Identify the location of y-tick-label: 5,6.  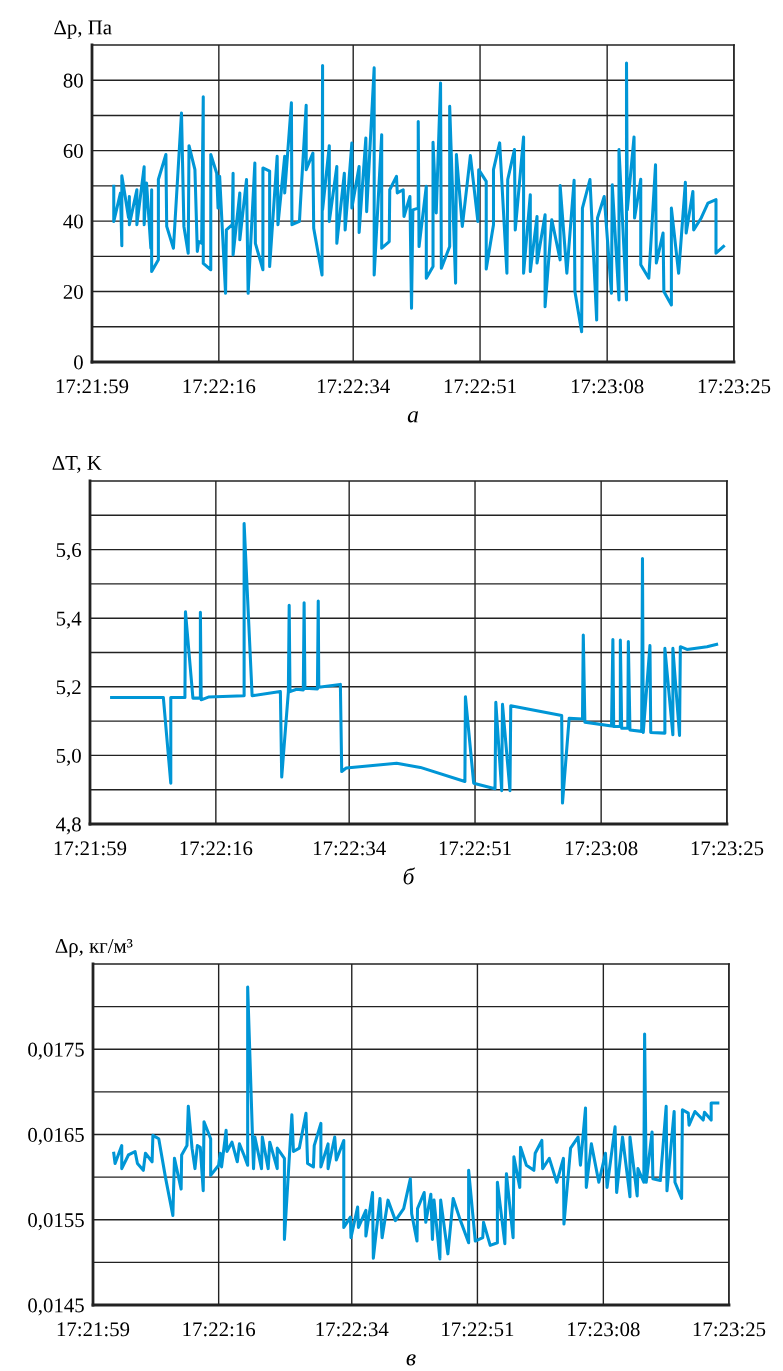
(69, 552).